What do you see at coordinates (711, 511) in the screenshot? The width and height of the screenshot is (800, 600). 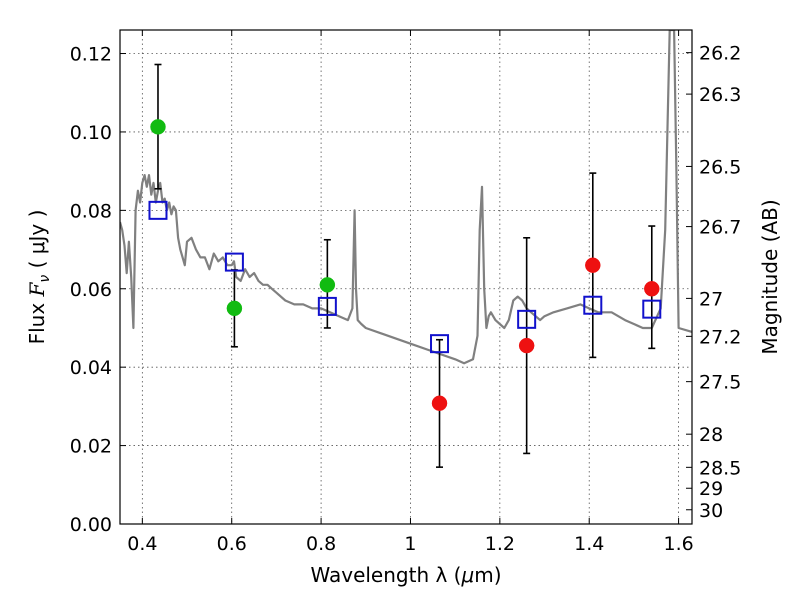 I see `y2-tick-label: 30` at bounding box center [711, 511].